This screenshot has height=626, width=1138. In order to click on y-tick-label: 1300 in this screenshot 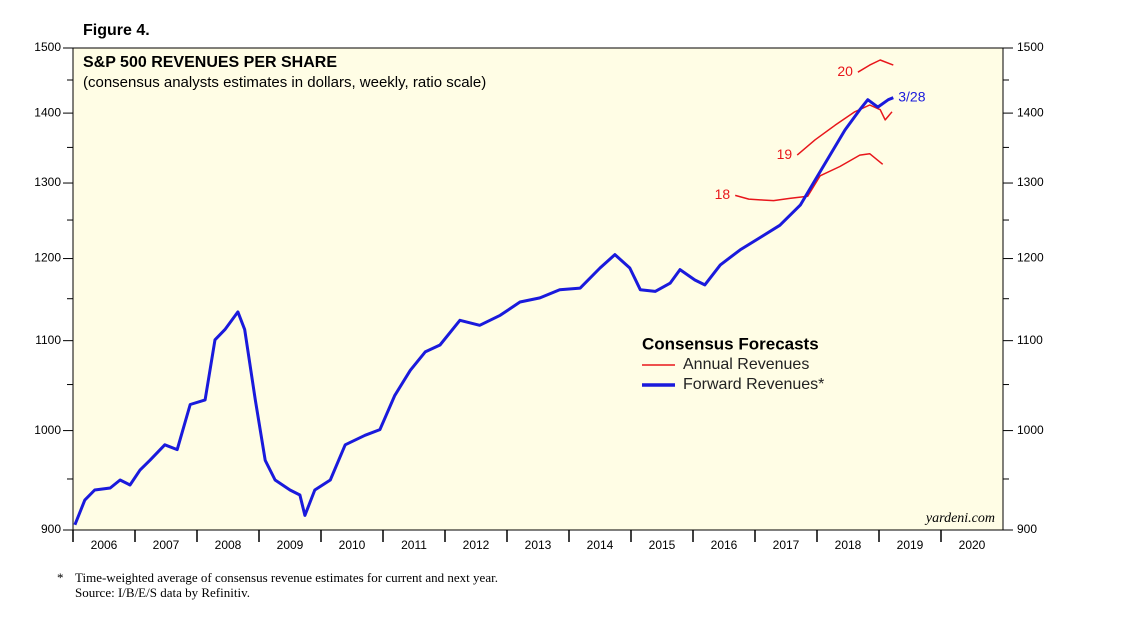, I will do `click(47, 182)`.